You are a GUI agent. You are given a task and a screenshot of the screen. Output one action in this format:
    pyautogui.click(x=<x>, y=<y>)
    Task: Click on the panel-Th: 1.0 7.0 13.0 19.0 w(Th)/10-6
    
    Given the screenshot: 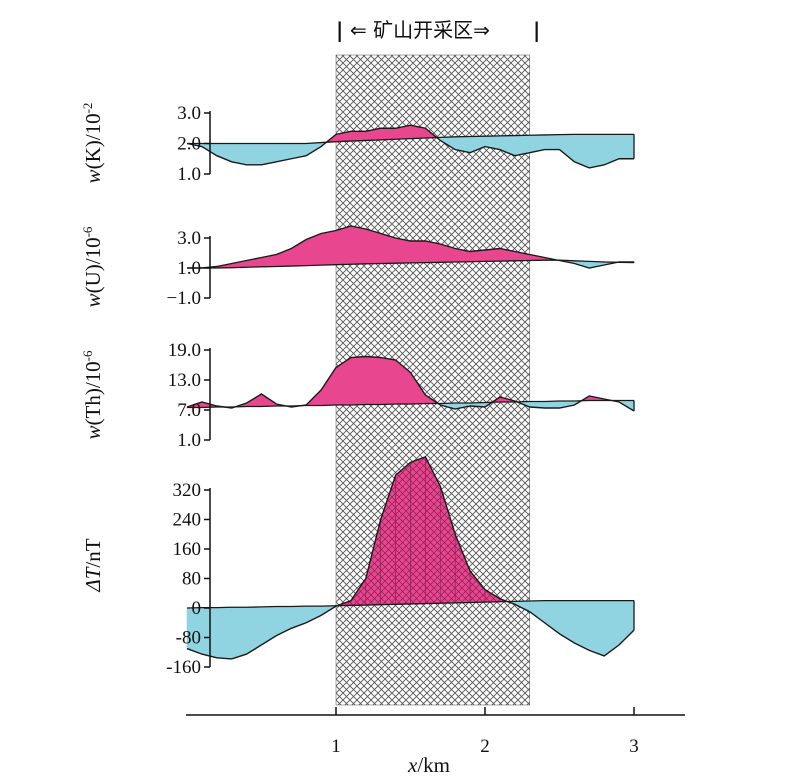 What is the action you would take?
    pyautogui.click(x=357, y=395)
    